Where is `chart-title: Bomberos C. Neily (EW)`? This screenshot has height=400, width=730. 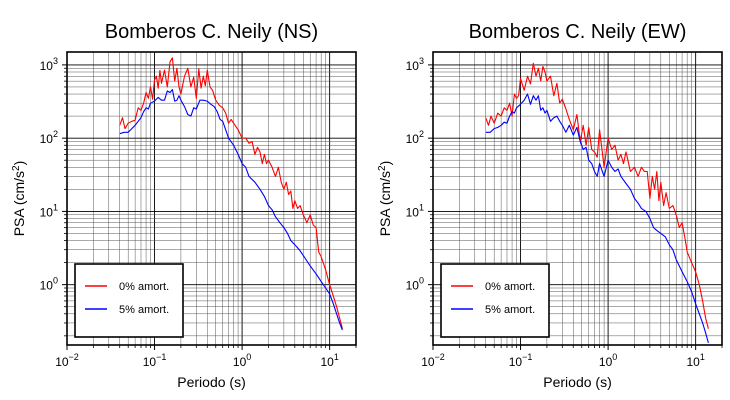
chart-title: Bomberos C. Neily (EW) is located at coordinates (578, 32).